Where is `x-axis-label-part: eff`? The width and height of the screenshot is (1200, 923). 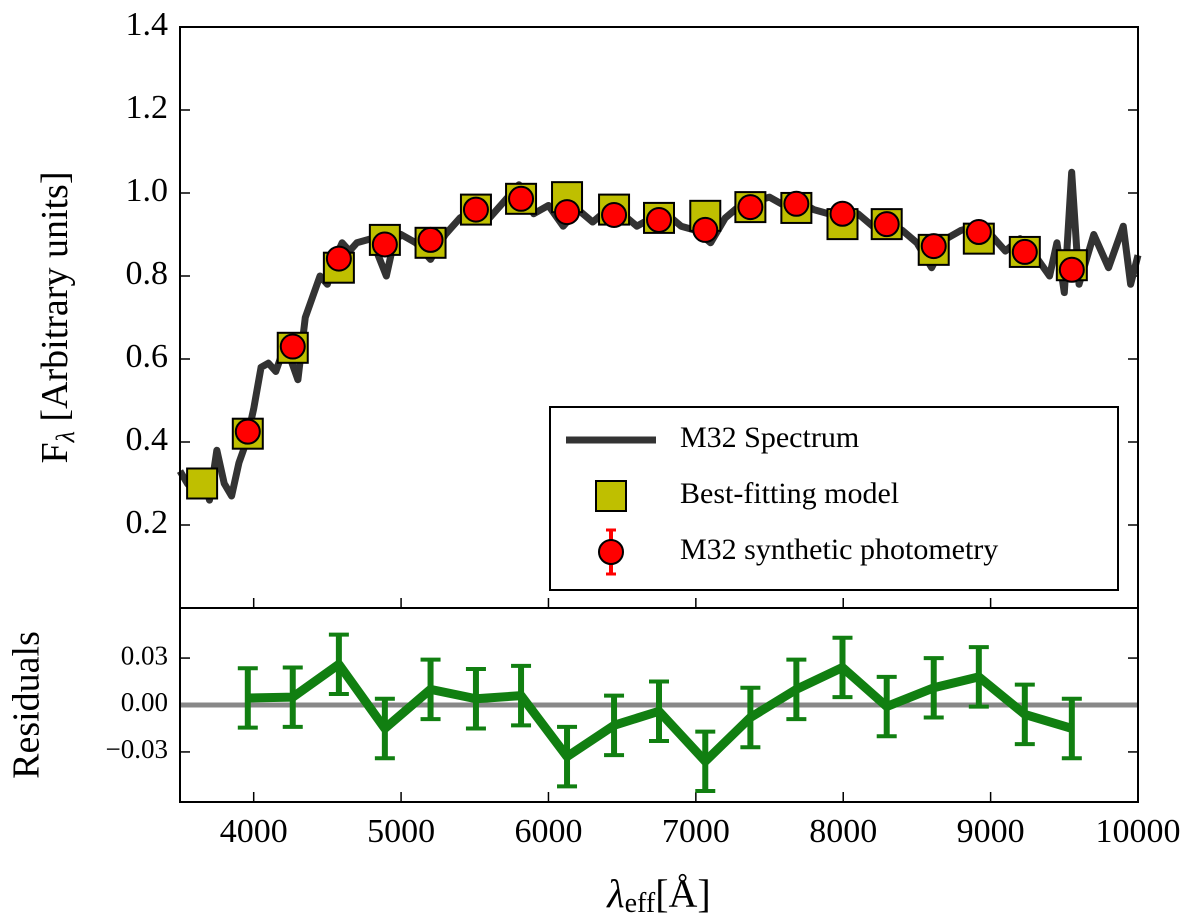
x-axis-label-part: eff is located at coordinates (640, 903).